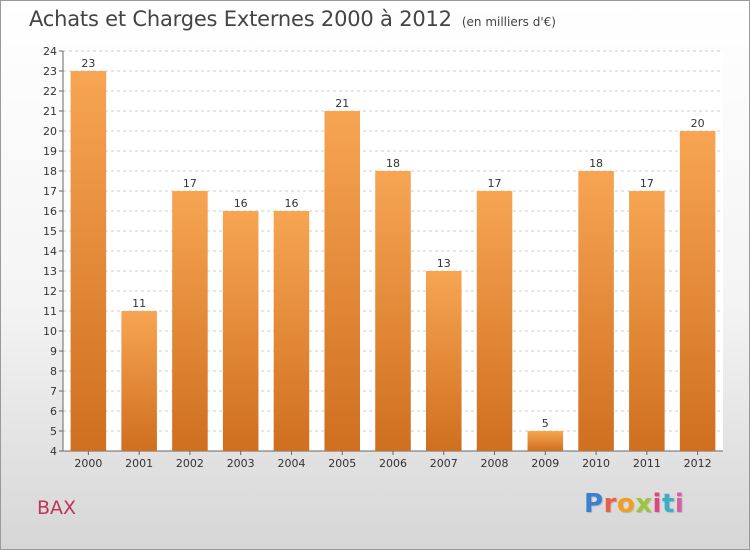 The width and height of the screenshot is (750, 550). I want to click on y-tick-label: 8, so click(53, 371).